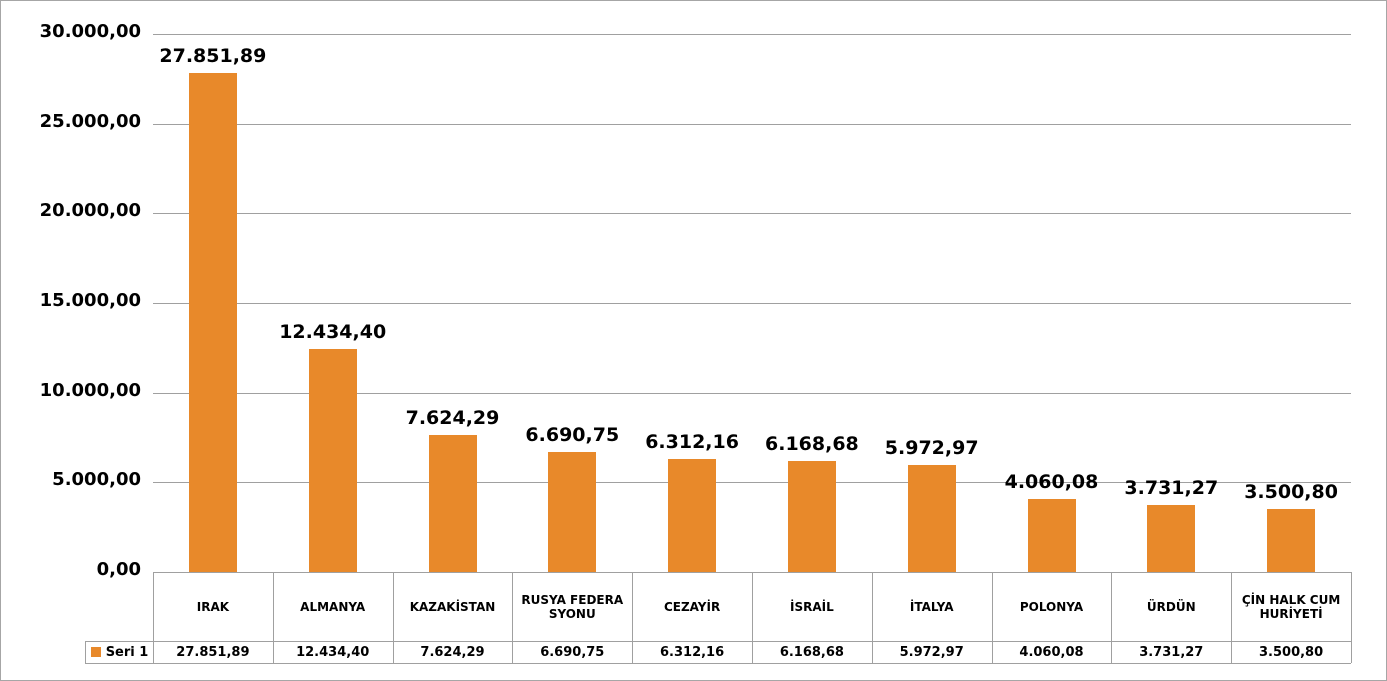 The width and height of the screenshot is (1387, 681). I want to click on y-tick-label: 15.000,00, so click(90, 300).